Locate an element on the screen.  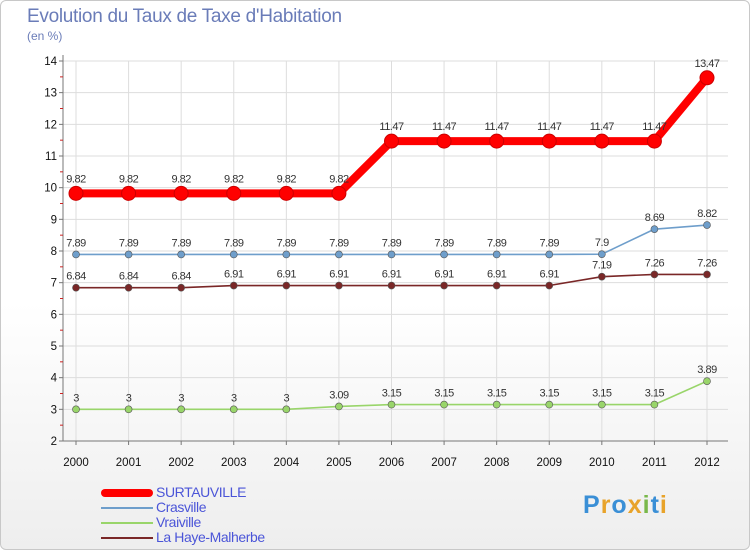
x-tick-label: 2012 is located at coordinates (707, 463).